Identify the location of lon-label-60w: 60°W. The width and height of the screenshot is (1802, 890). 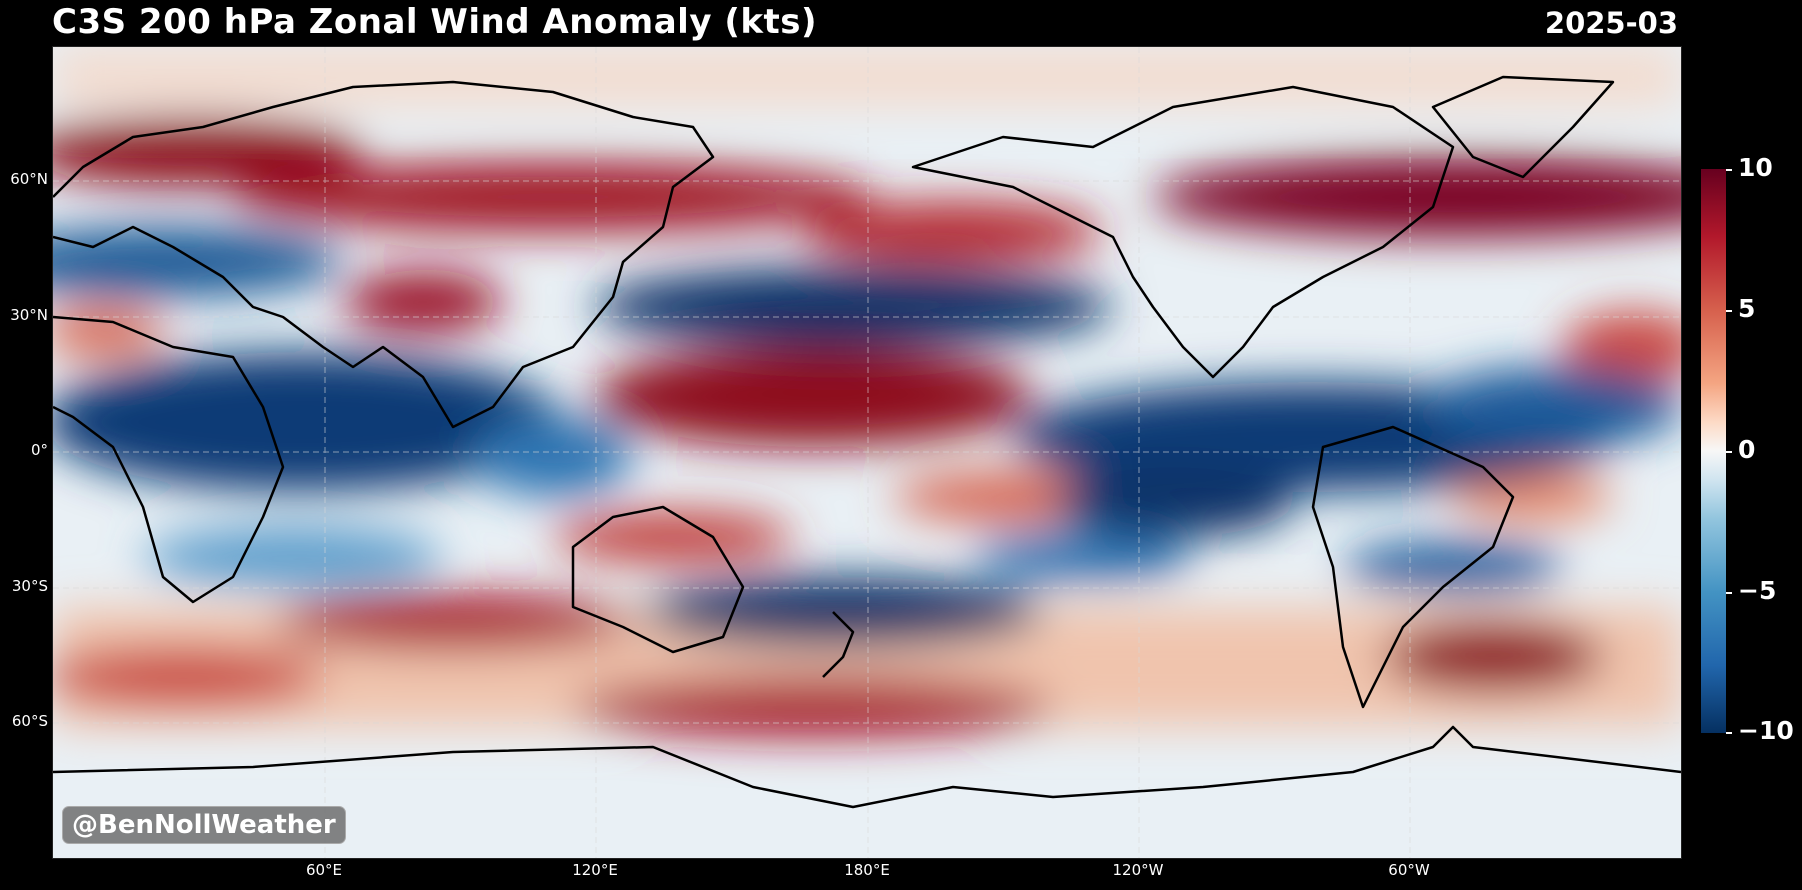
(1409, 870).